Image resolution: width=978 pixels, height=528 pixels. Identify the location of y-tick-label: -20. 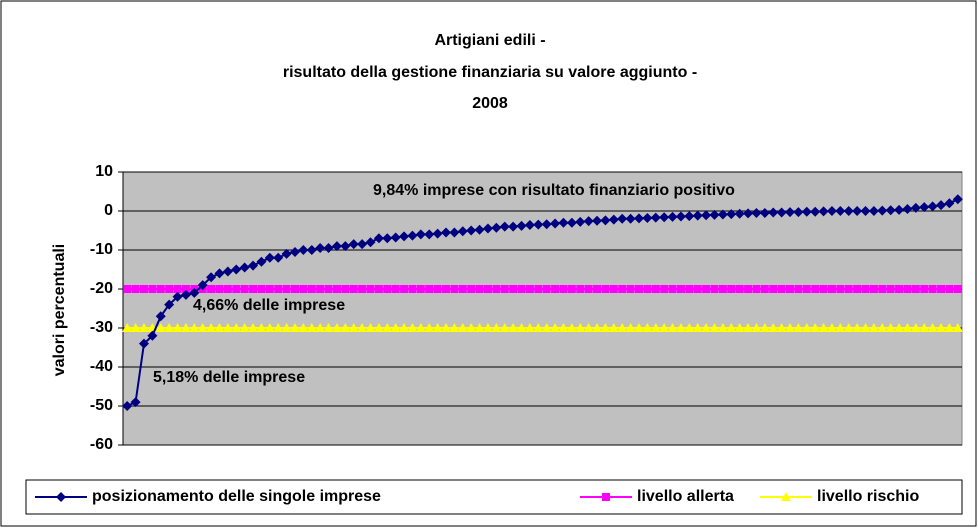
(101, 288).